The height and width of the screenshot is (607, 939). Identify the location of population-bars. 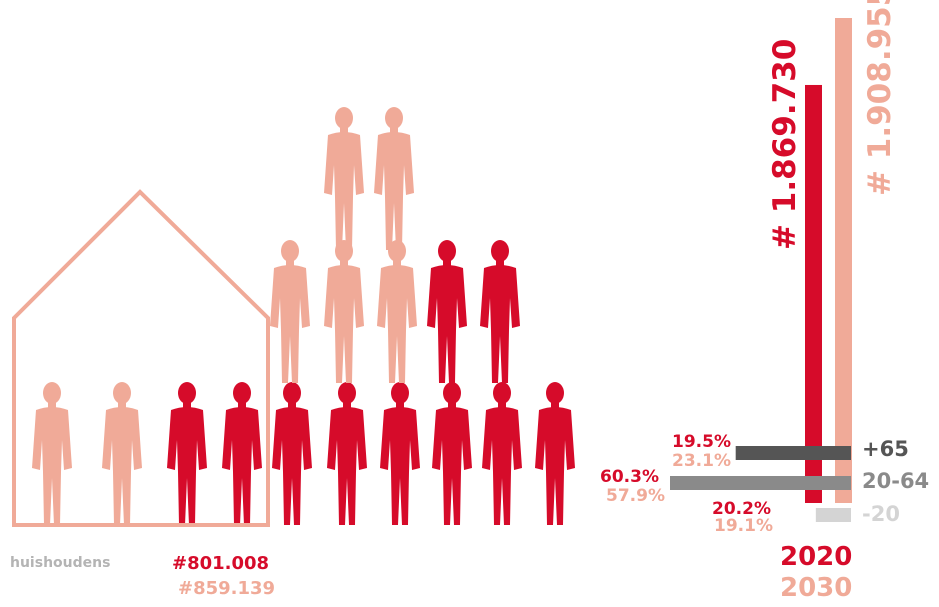
(828, 260).